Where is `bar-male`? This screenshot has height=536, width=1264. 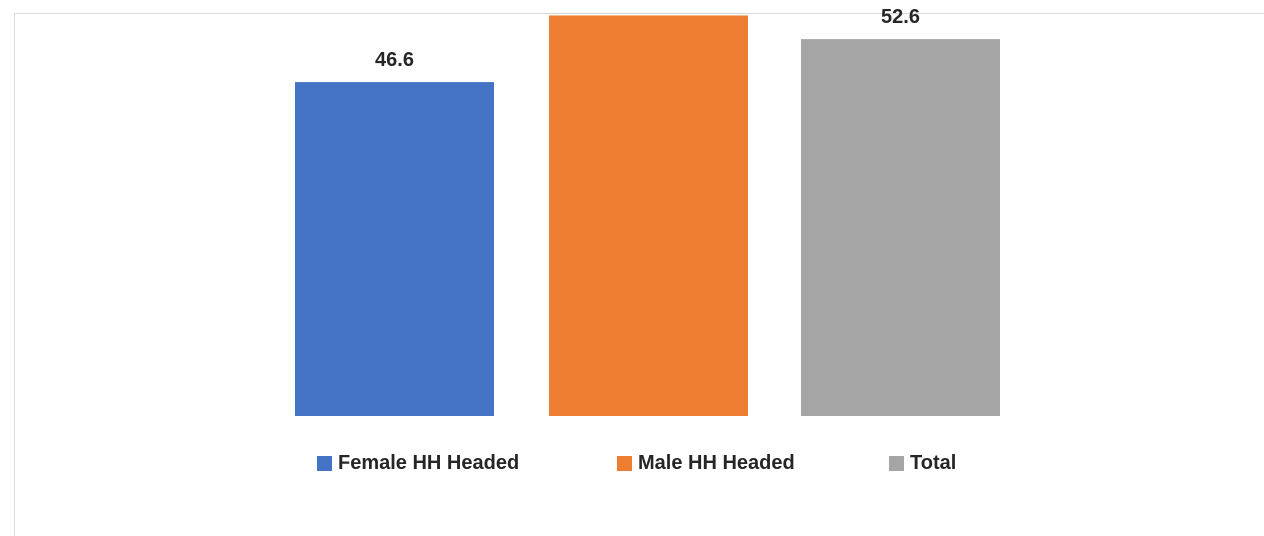
bar-male is located at coordinates (648, 215).